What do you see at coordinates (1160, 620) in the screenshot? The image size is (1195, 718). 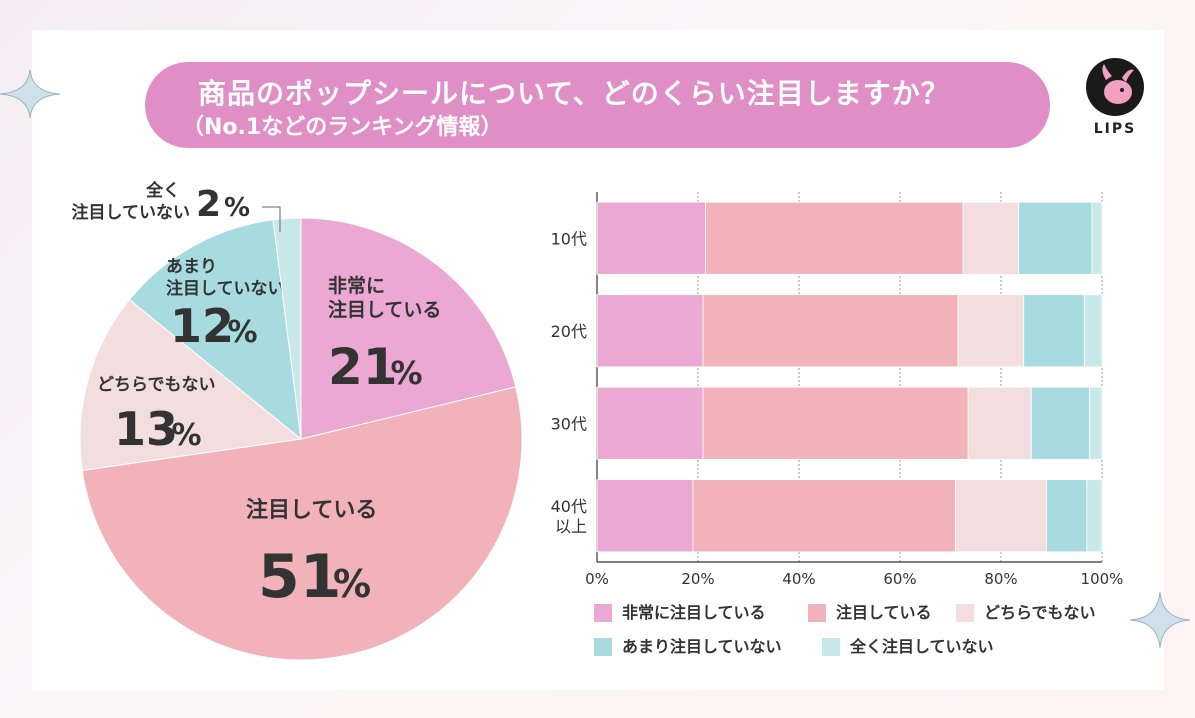 I see `sparkle-icon-right` at bounding box center [1160, 620].